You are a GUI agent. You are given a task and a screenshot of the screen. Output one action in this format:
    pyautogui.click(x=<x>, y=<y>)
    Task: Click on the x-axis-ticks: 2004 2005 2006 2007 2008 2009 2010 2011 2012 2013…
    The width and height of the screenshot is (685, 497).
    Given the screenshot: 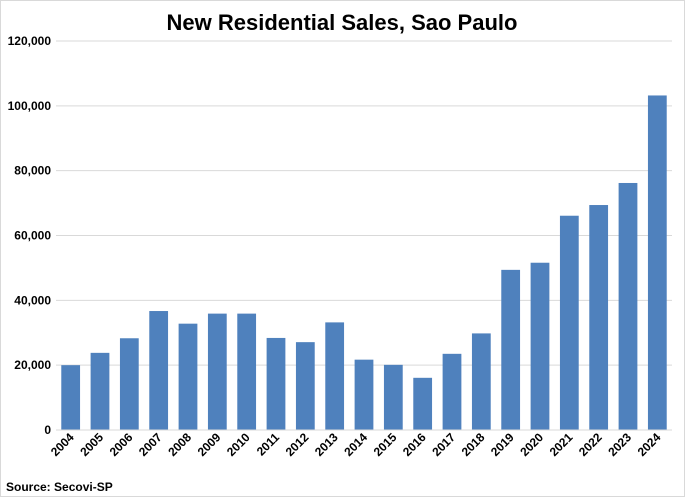 What is the action you would take?
    pyautogui.click(x=356, y=444)
    